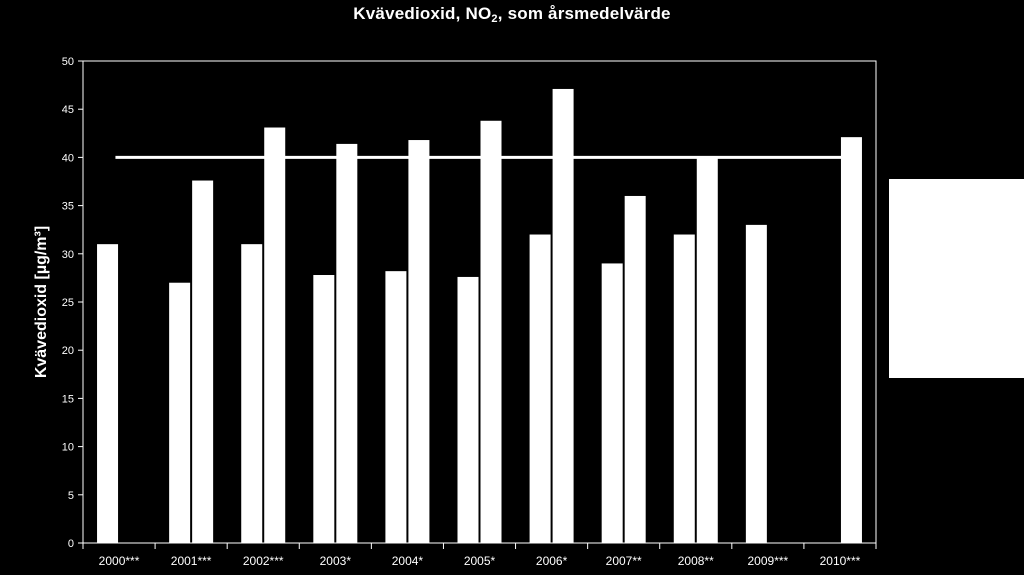  Describe the element at coordinates (180, 412) in the screenshot. I see `bar-series-1-2001***` at that location.